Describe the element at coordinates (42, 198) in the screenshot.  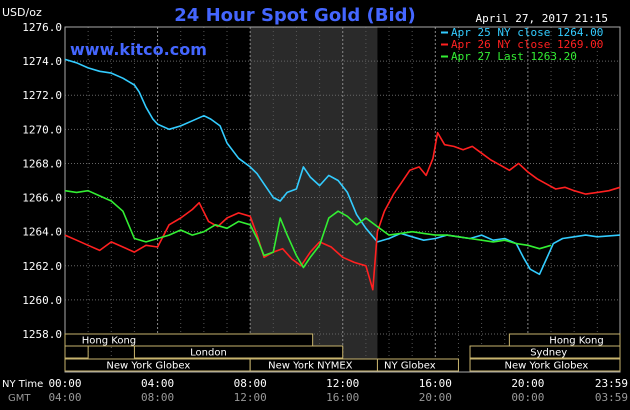
I see `y-tick-label: 1266.0` at that location.